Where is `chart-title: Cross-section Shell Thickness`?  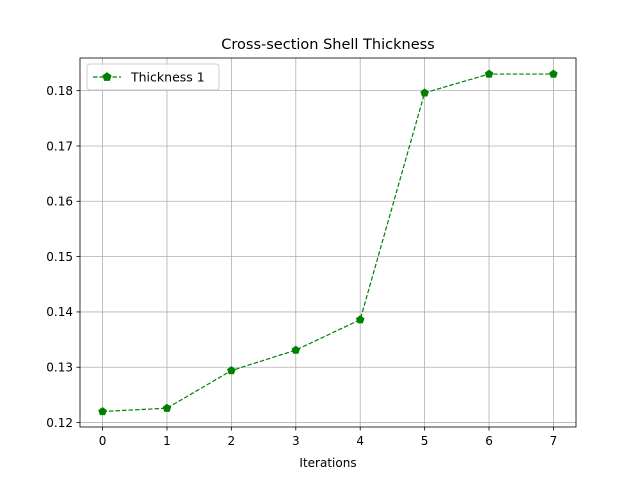
chart-title: Cross-section Shell Thickness is located at coordinates (327, 45).